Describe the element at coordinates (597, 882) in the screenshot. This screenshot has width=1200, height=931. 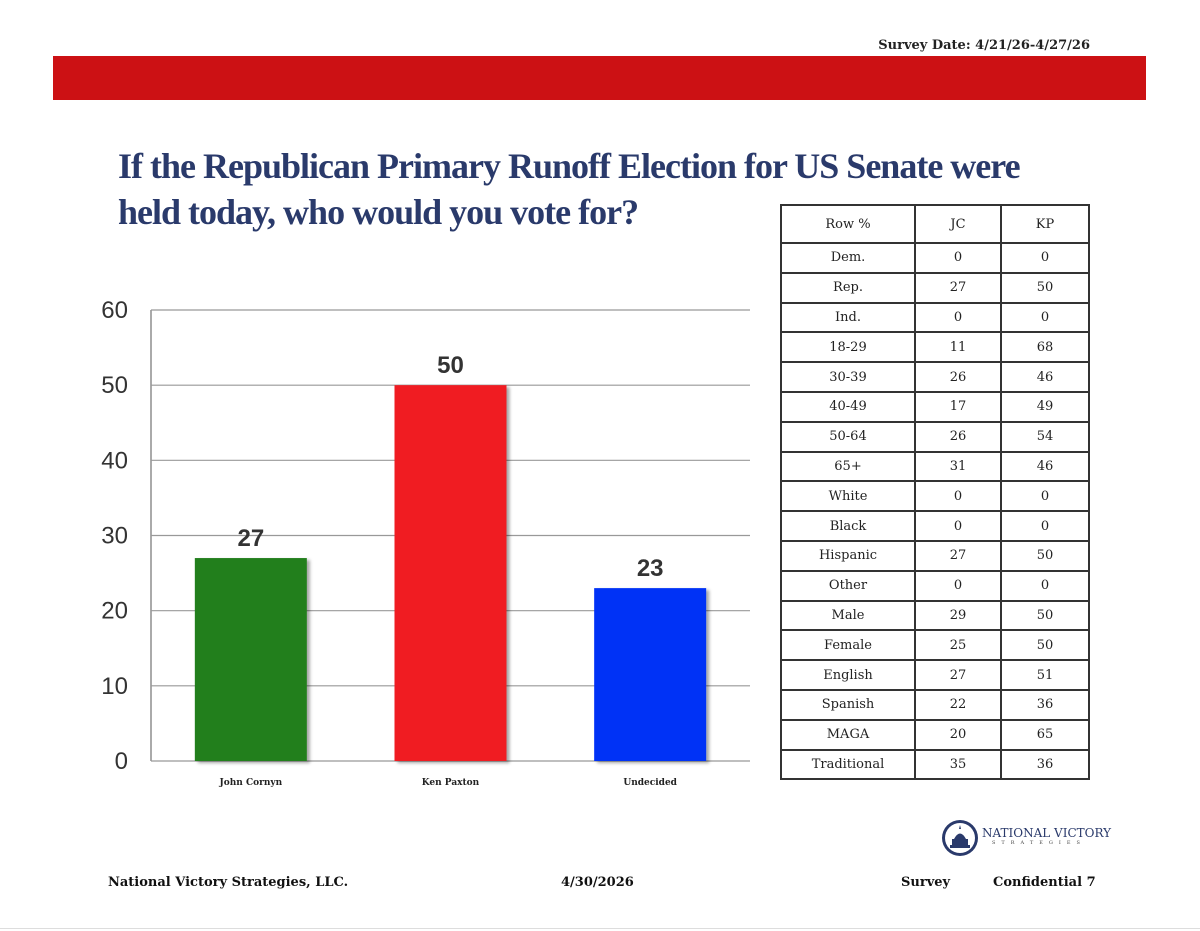
I see `footer-date: 4/30/2026` at that location.